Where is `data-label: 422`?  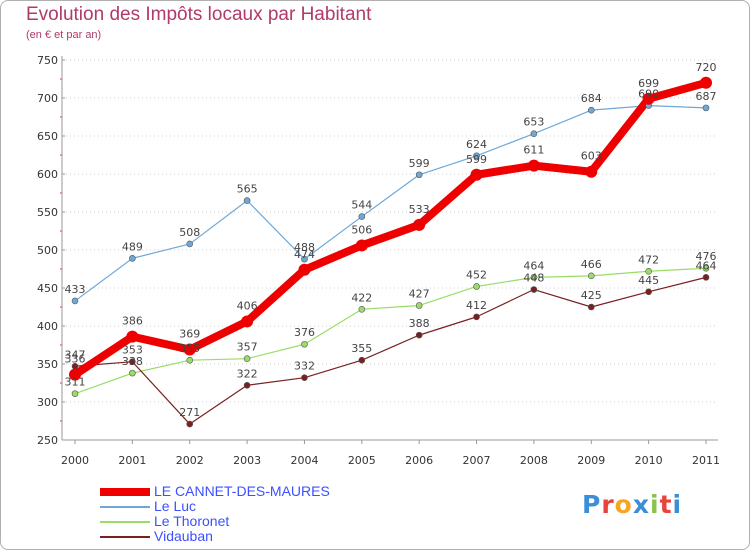
data-label: 422 is located at coordinates (361, 297).